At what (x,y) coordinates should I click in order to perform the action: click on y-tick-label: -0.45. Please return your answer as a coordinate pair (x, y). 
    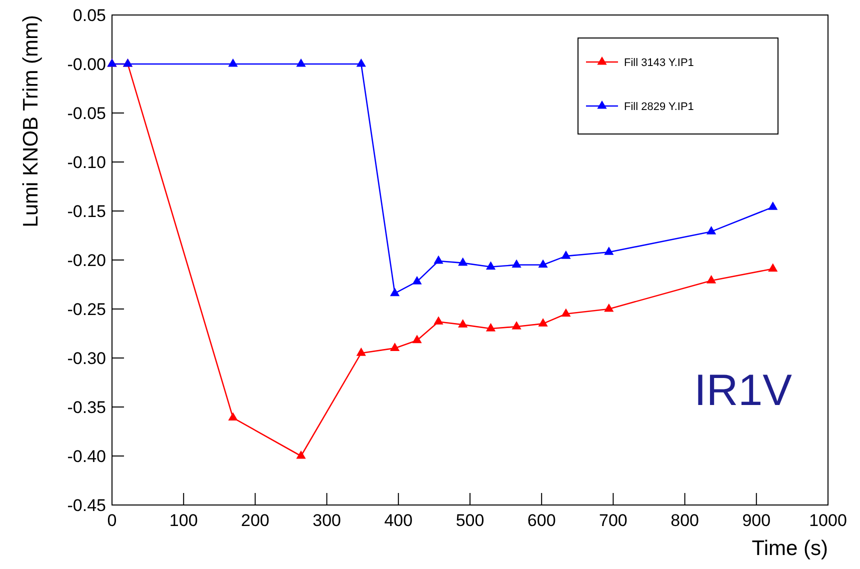
    Looking at the image, I should click on (86, 505).